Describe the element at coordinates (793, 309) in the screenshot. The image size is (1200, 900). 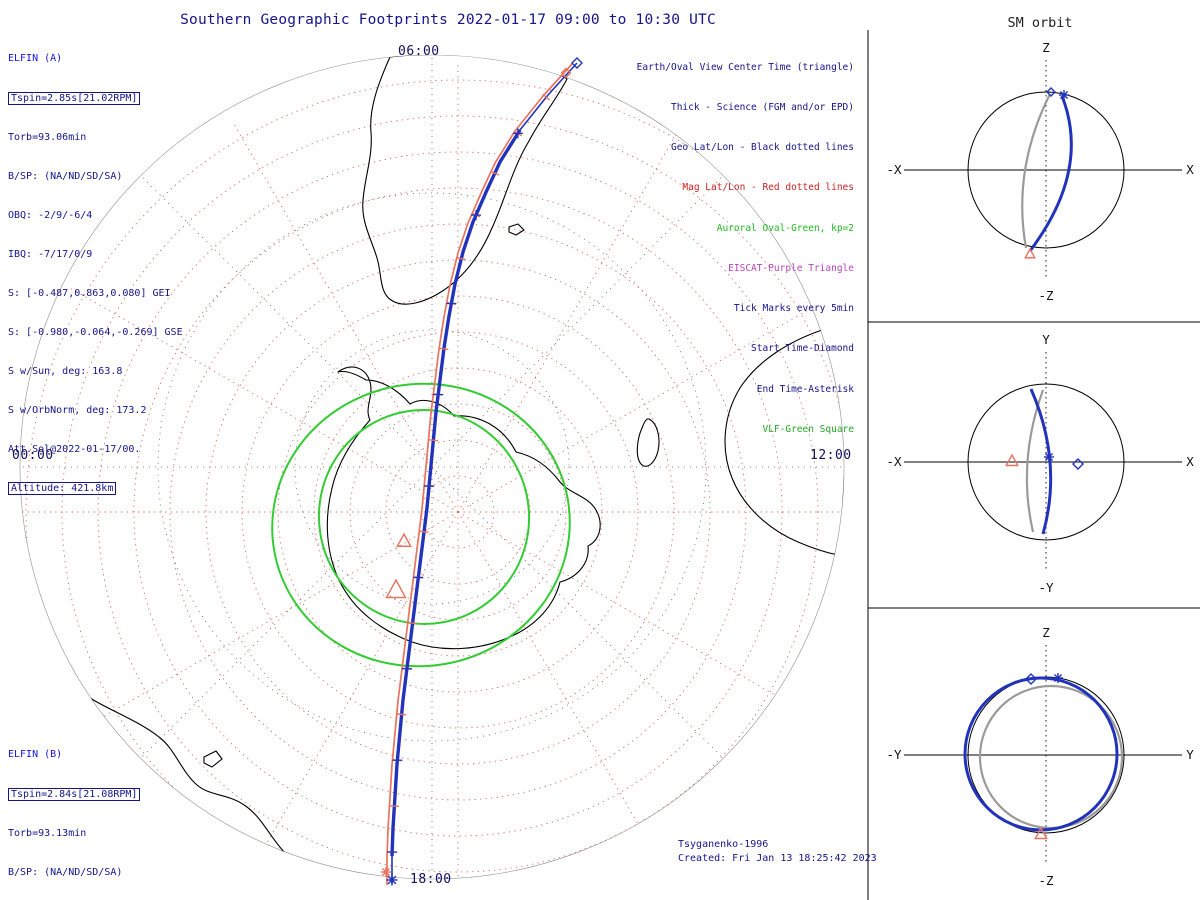
I see `legend-line: Tick Marks every 5min` at that location.